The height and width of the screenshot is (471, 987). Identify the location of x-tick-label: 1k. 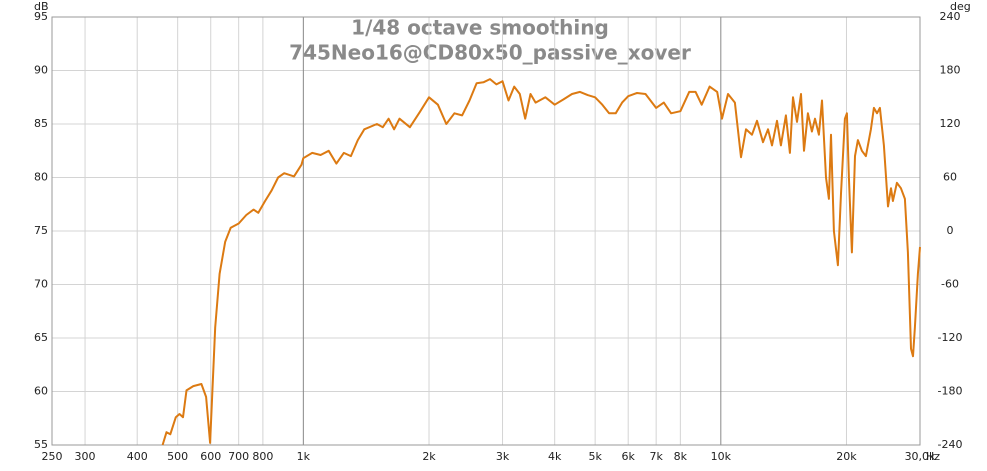
(304, 456).